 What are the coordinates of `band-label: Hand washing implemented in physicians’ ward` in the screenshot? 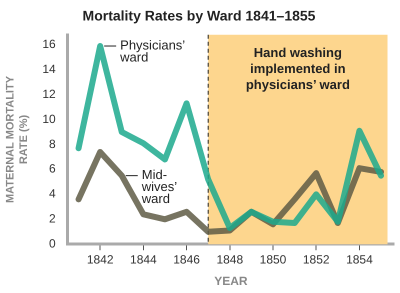 It's located at (298, 68).